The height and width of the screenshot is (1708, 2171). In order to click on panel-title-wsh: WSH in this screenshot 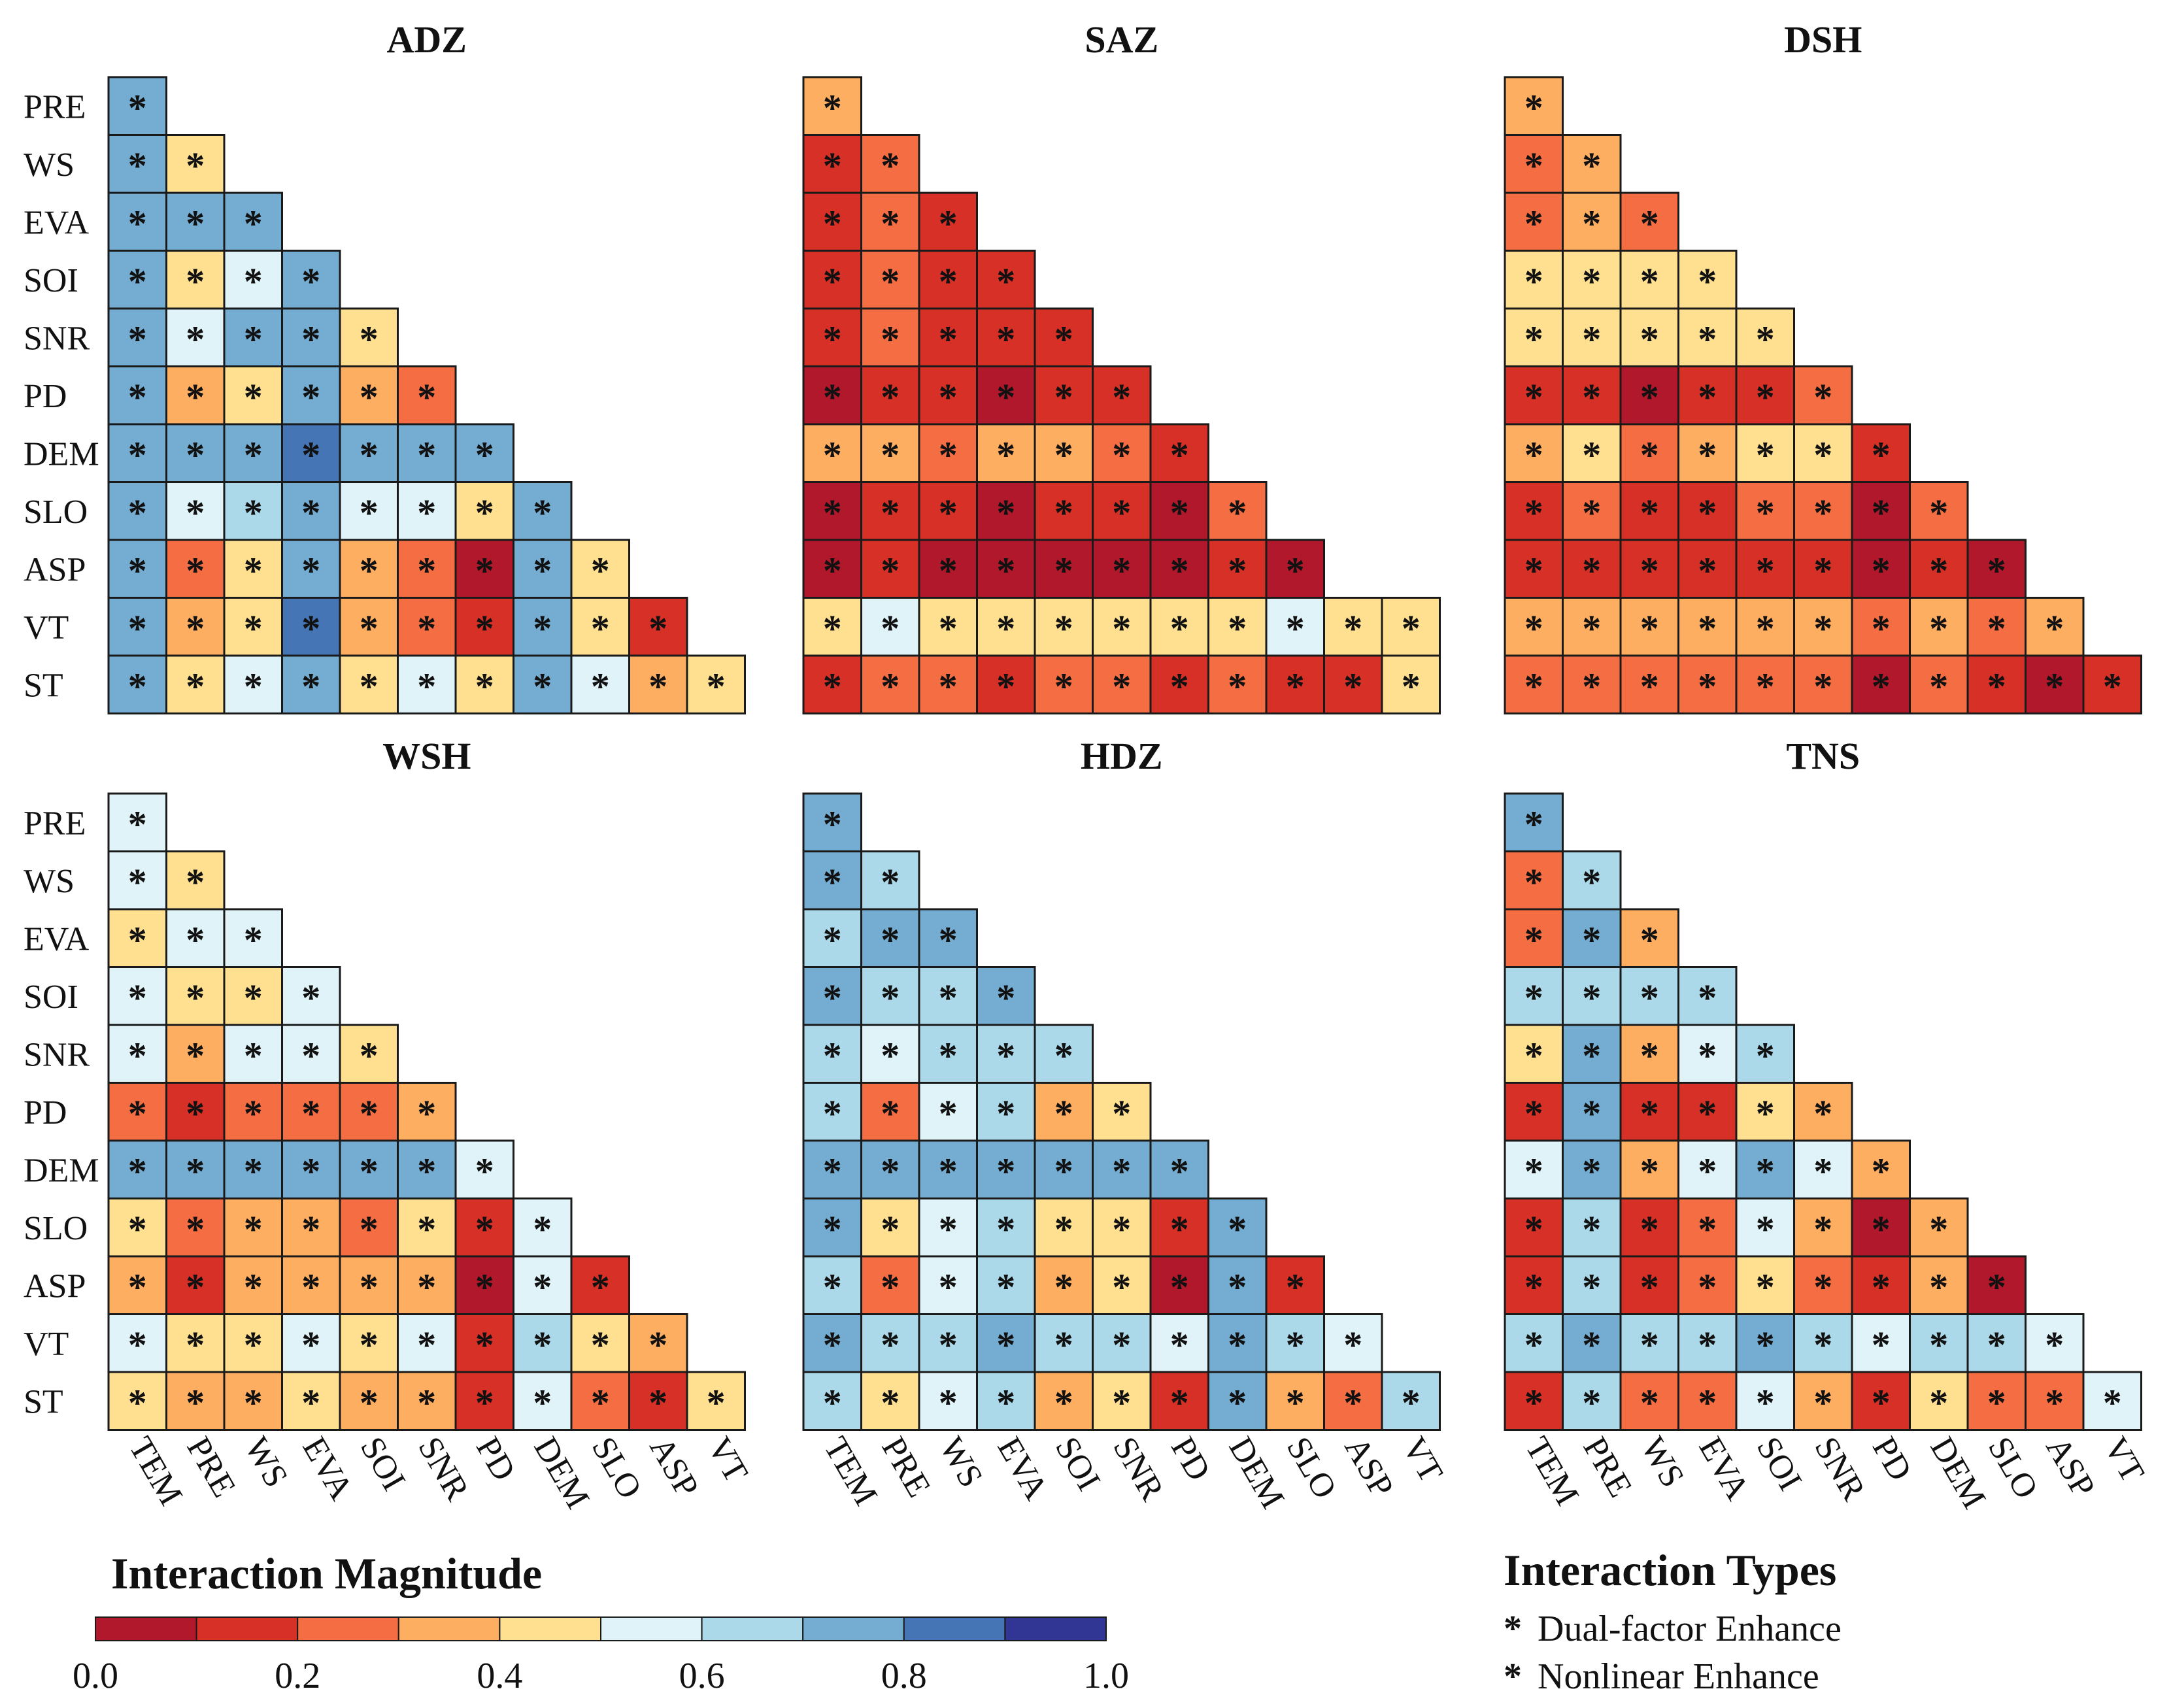, I will do `click(426, 756)`.